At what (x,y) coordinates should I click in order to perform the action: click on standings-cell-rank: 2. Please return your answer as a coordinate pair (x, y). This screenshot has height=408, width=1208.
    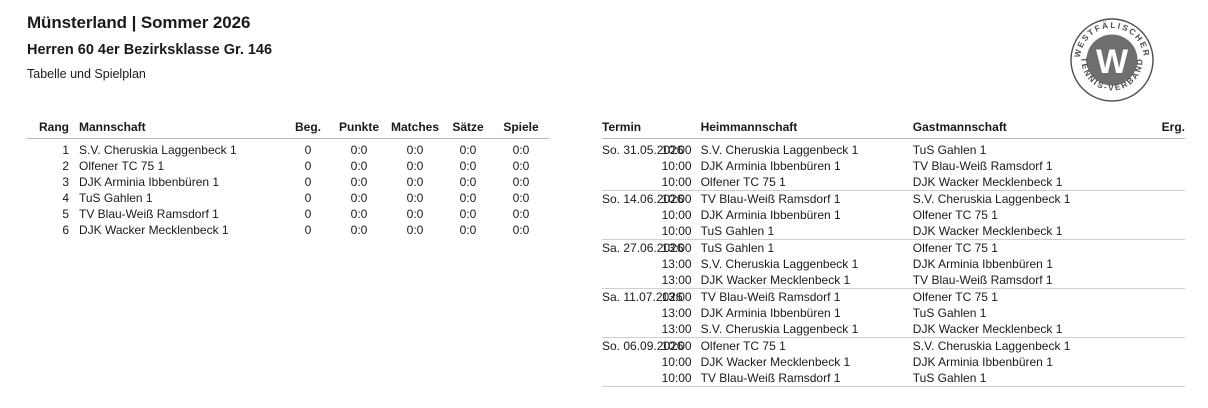
    Looking at the image, I should click on (65, 166).